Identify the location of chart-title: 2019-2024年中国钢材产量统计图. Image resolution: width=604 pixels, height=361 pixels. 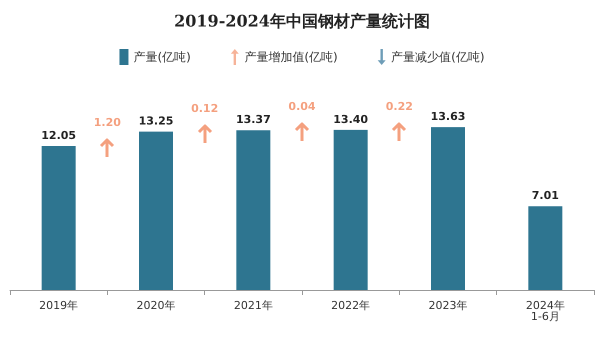
(302, 21).